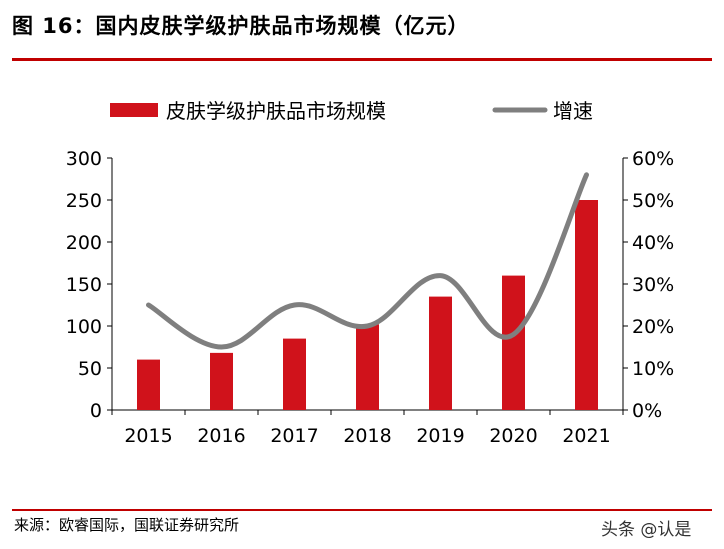 This screenshot has height=549, width=724. Describe the element at coordinates (90, 369) in the screenshot. I see `left-tick-label: 50` at that location.